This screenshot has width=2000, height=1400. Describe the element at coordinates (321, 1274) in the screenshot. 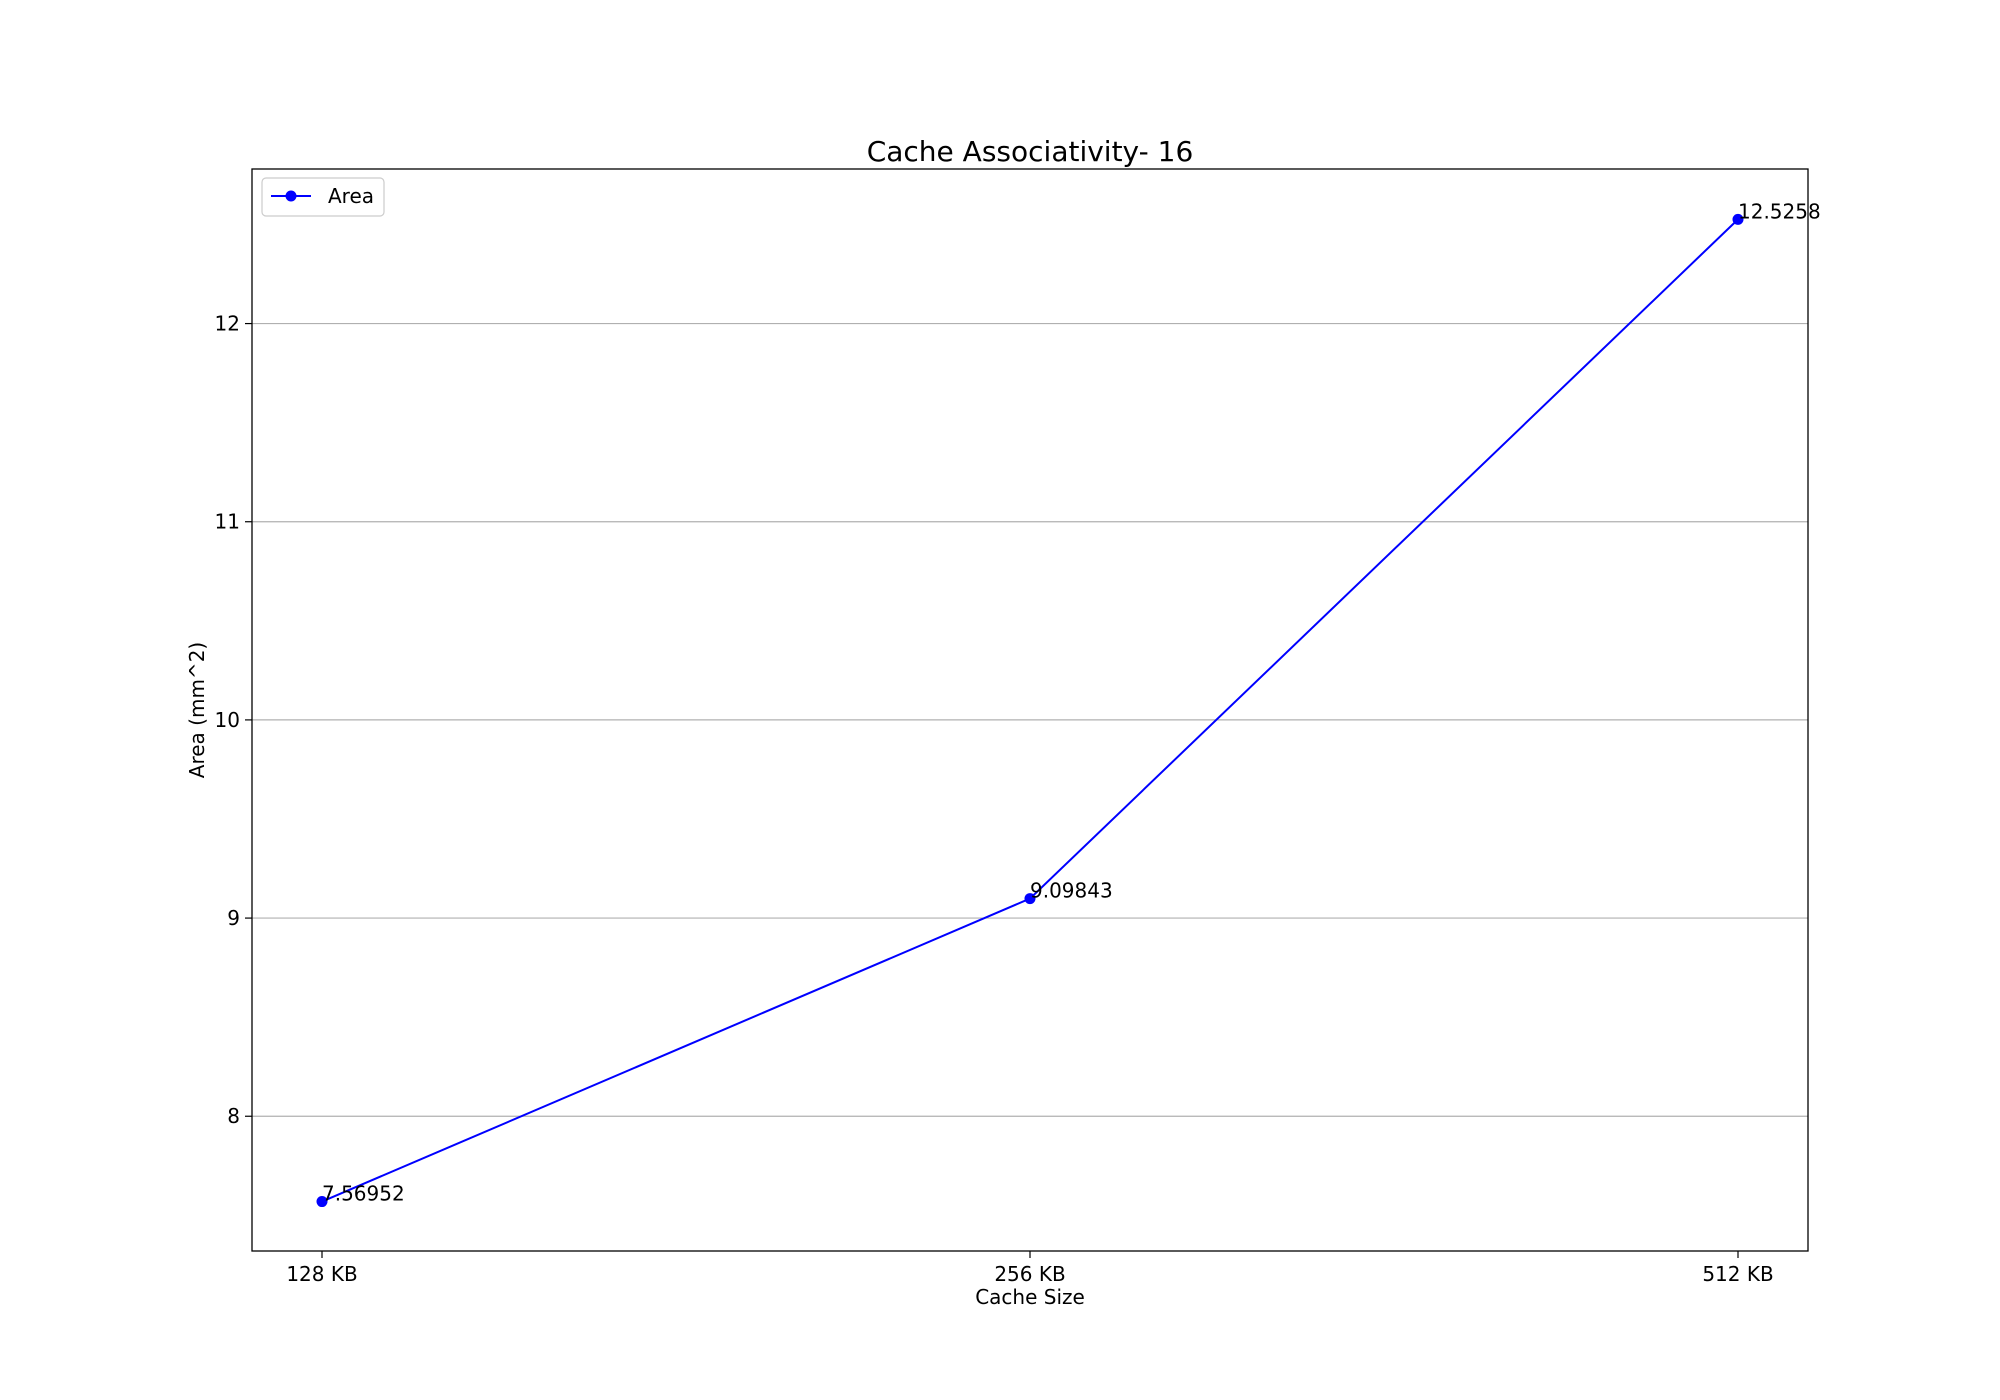

I see `x-tick-label: 128 KB` at that location.